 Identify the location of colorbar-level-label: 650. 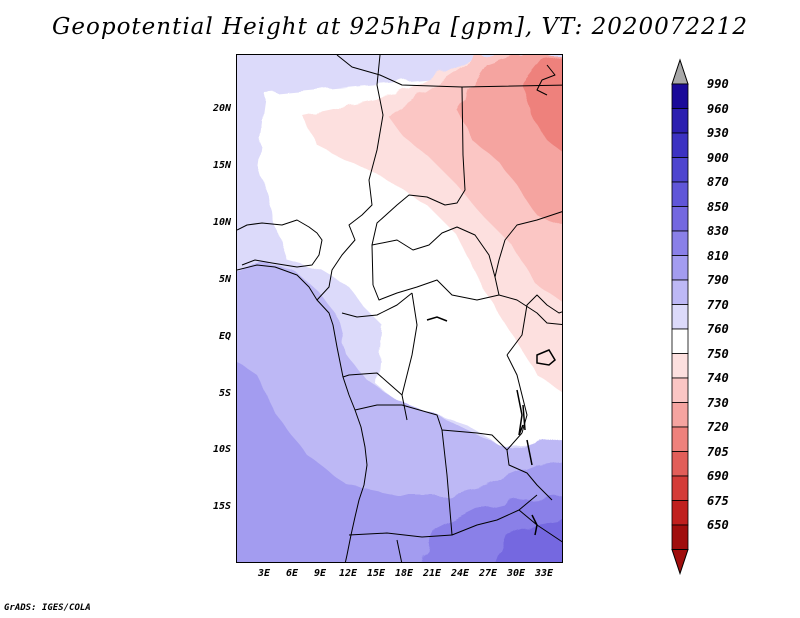
(718, 525).